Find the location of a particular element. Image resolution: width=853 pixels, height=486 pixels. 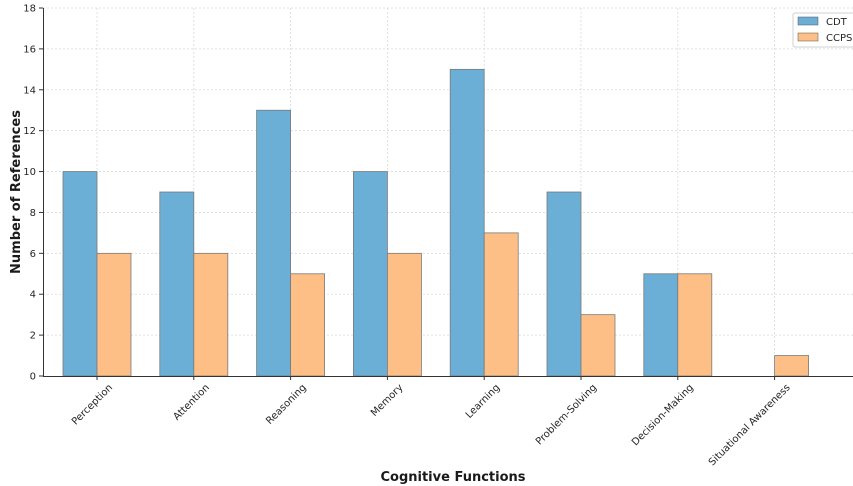

y-ticks: 0 2 4 6 8 10 12 14 16 18 is located at coordinates (33, 193).